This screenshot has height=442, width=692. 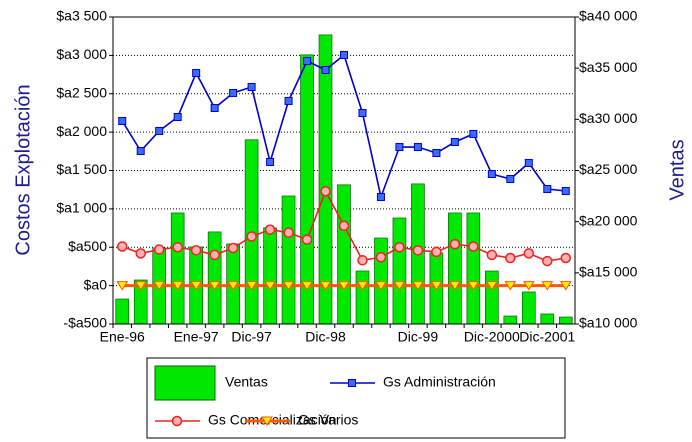 I want to click on y2-tick-label: $a30 000, so click(x=608, y=118).